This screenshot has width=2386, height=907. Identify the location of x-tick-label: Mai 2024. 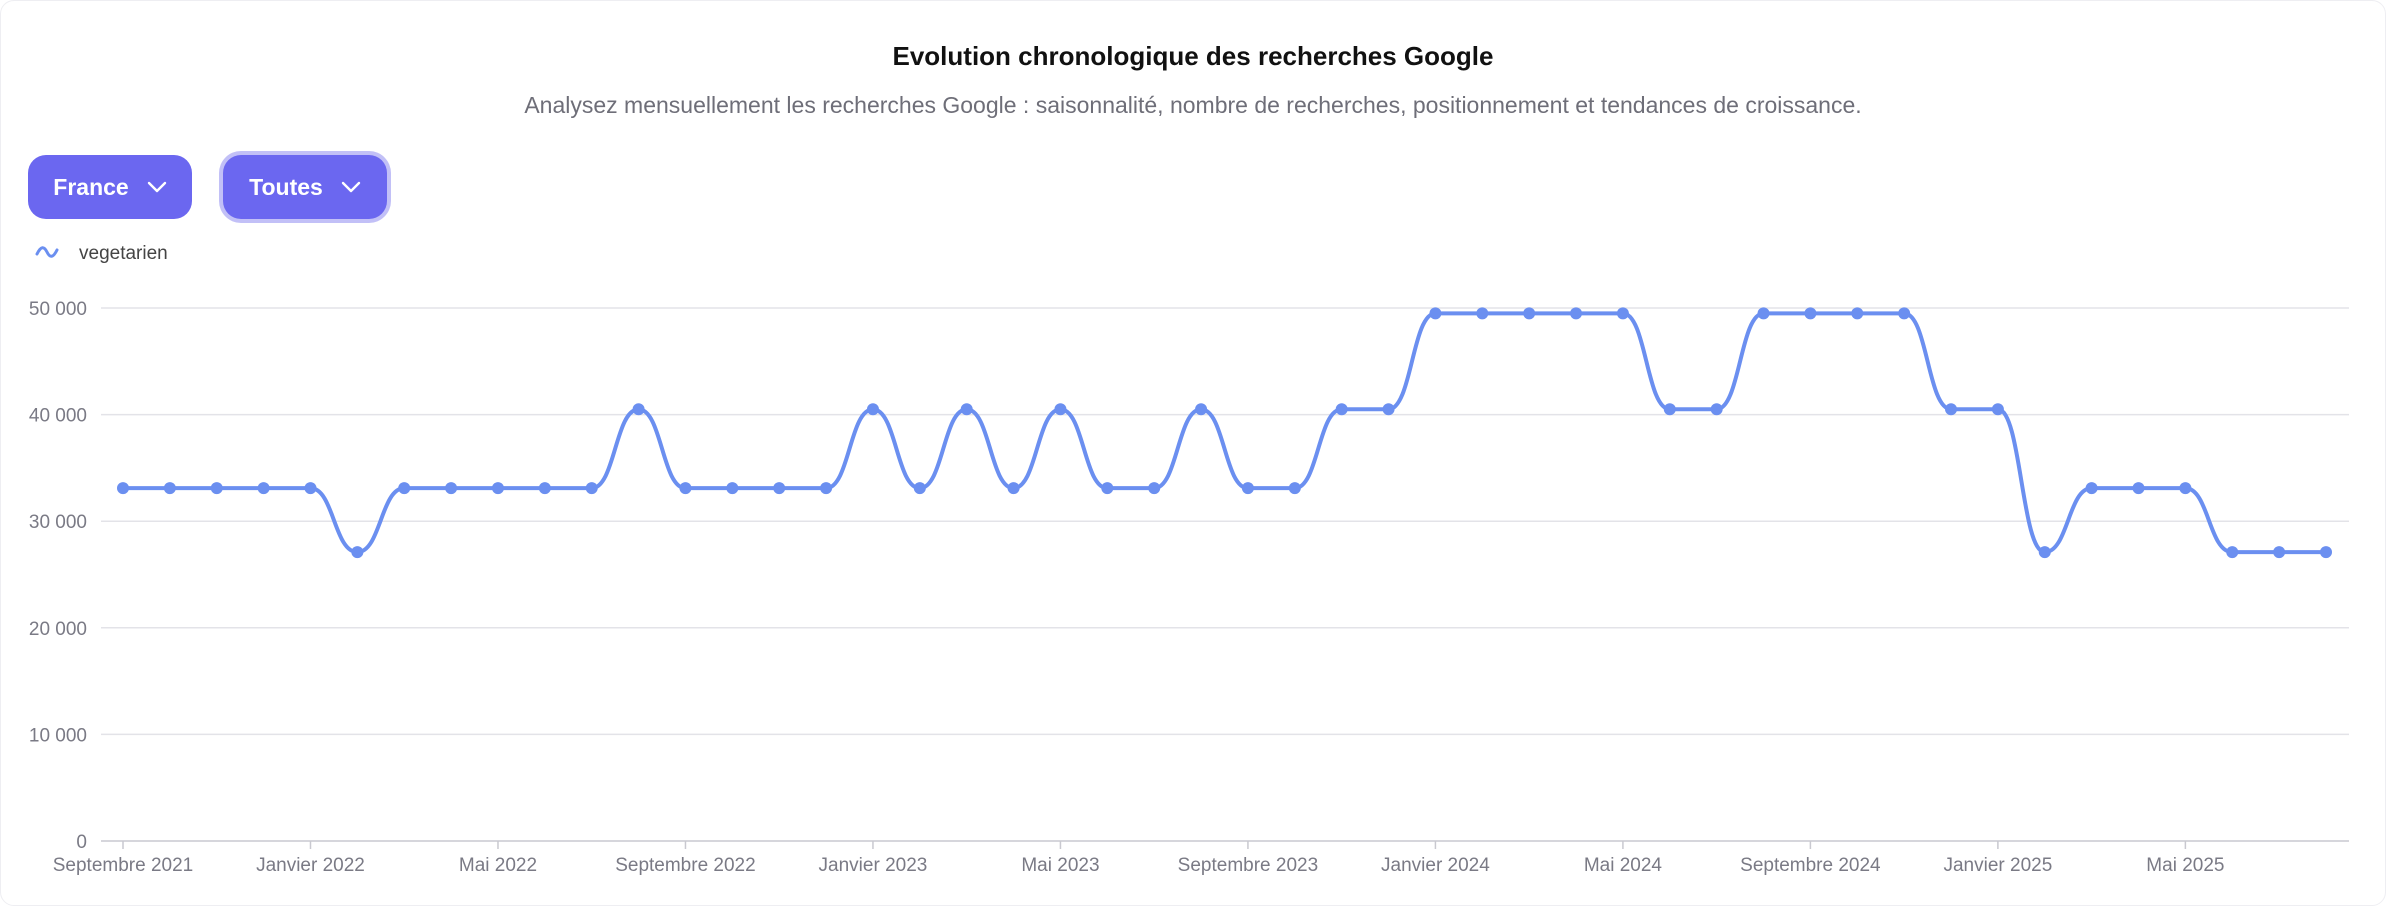
(1623, 865).